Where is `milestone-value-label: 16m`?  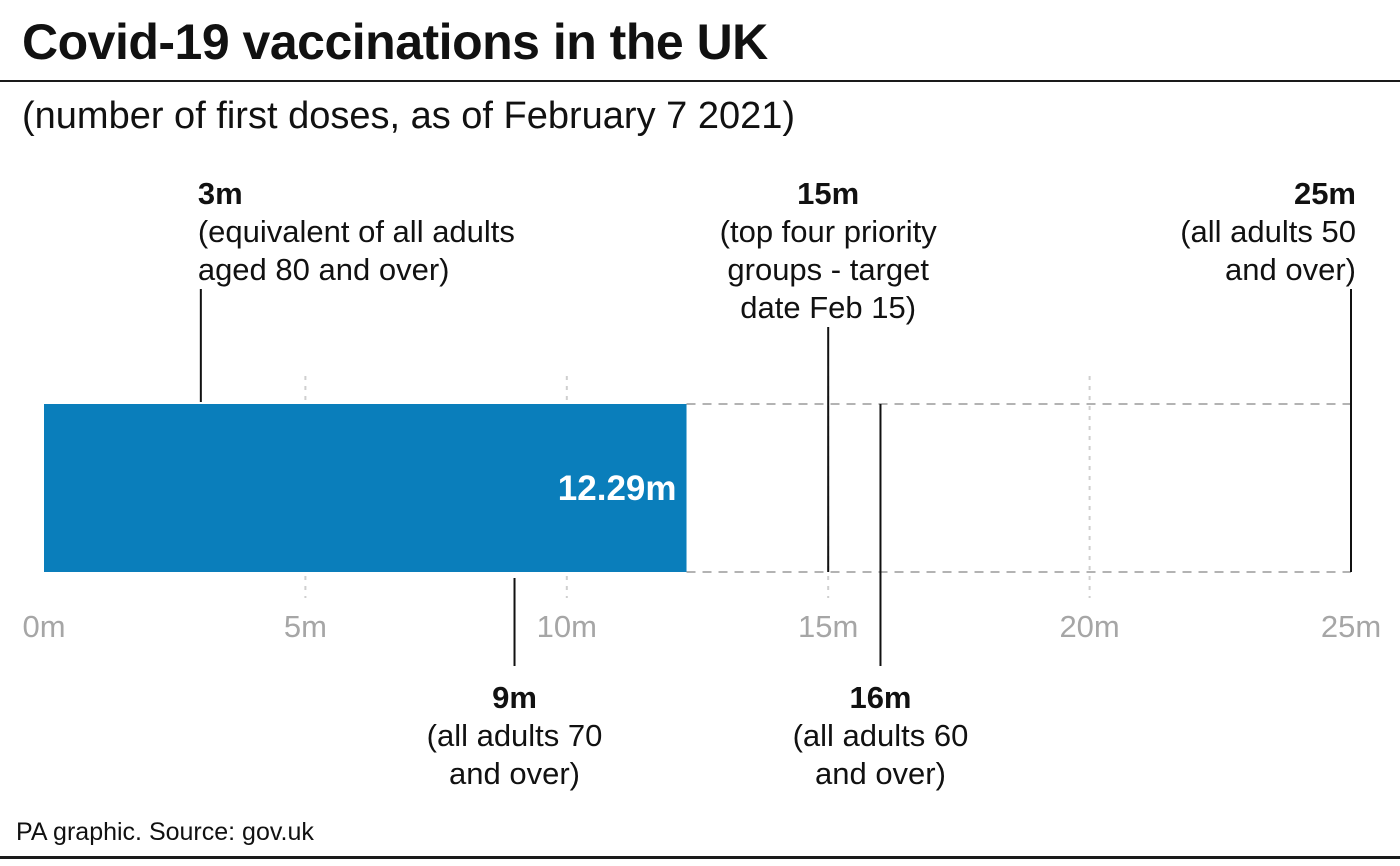 milestone-value-label: 16m is located at coordinates (880, 697).